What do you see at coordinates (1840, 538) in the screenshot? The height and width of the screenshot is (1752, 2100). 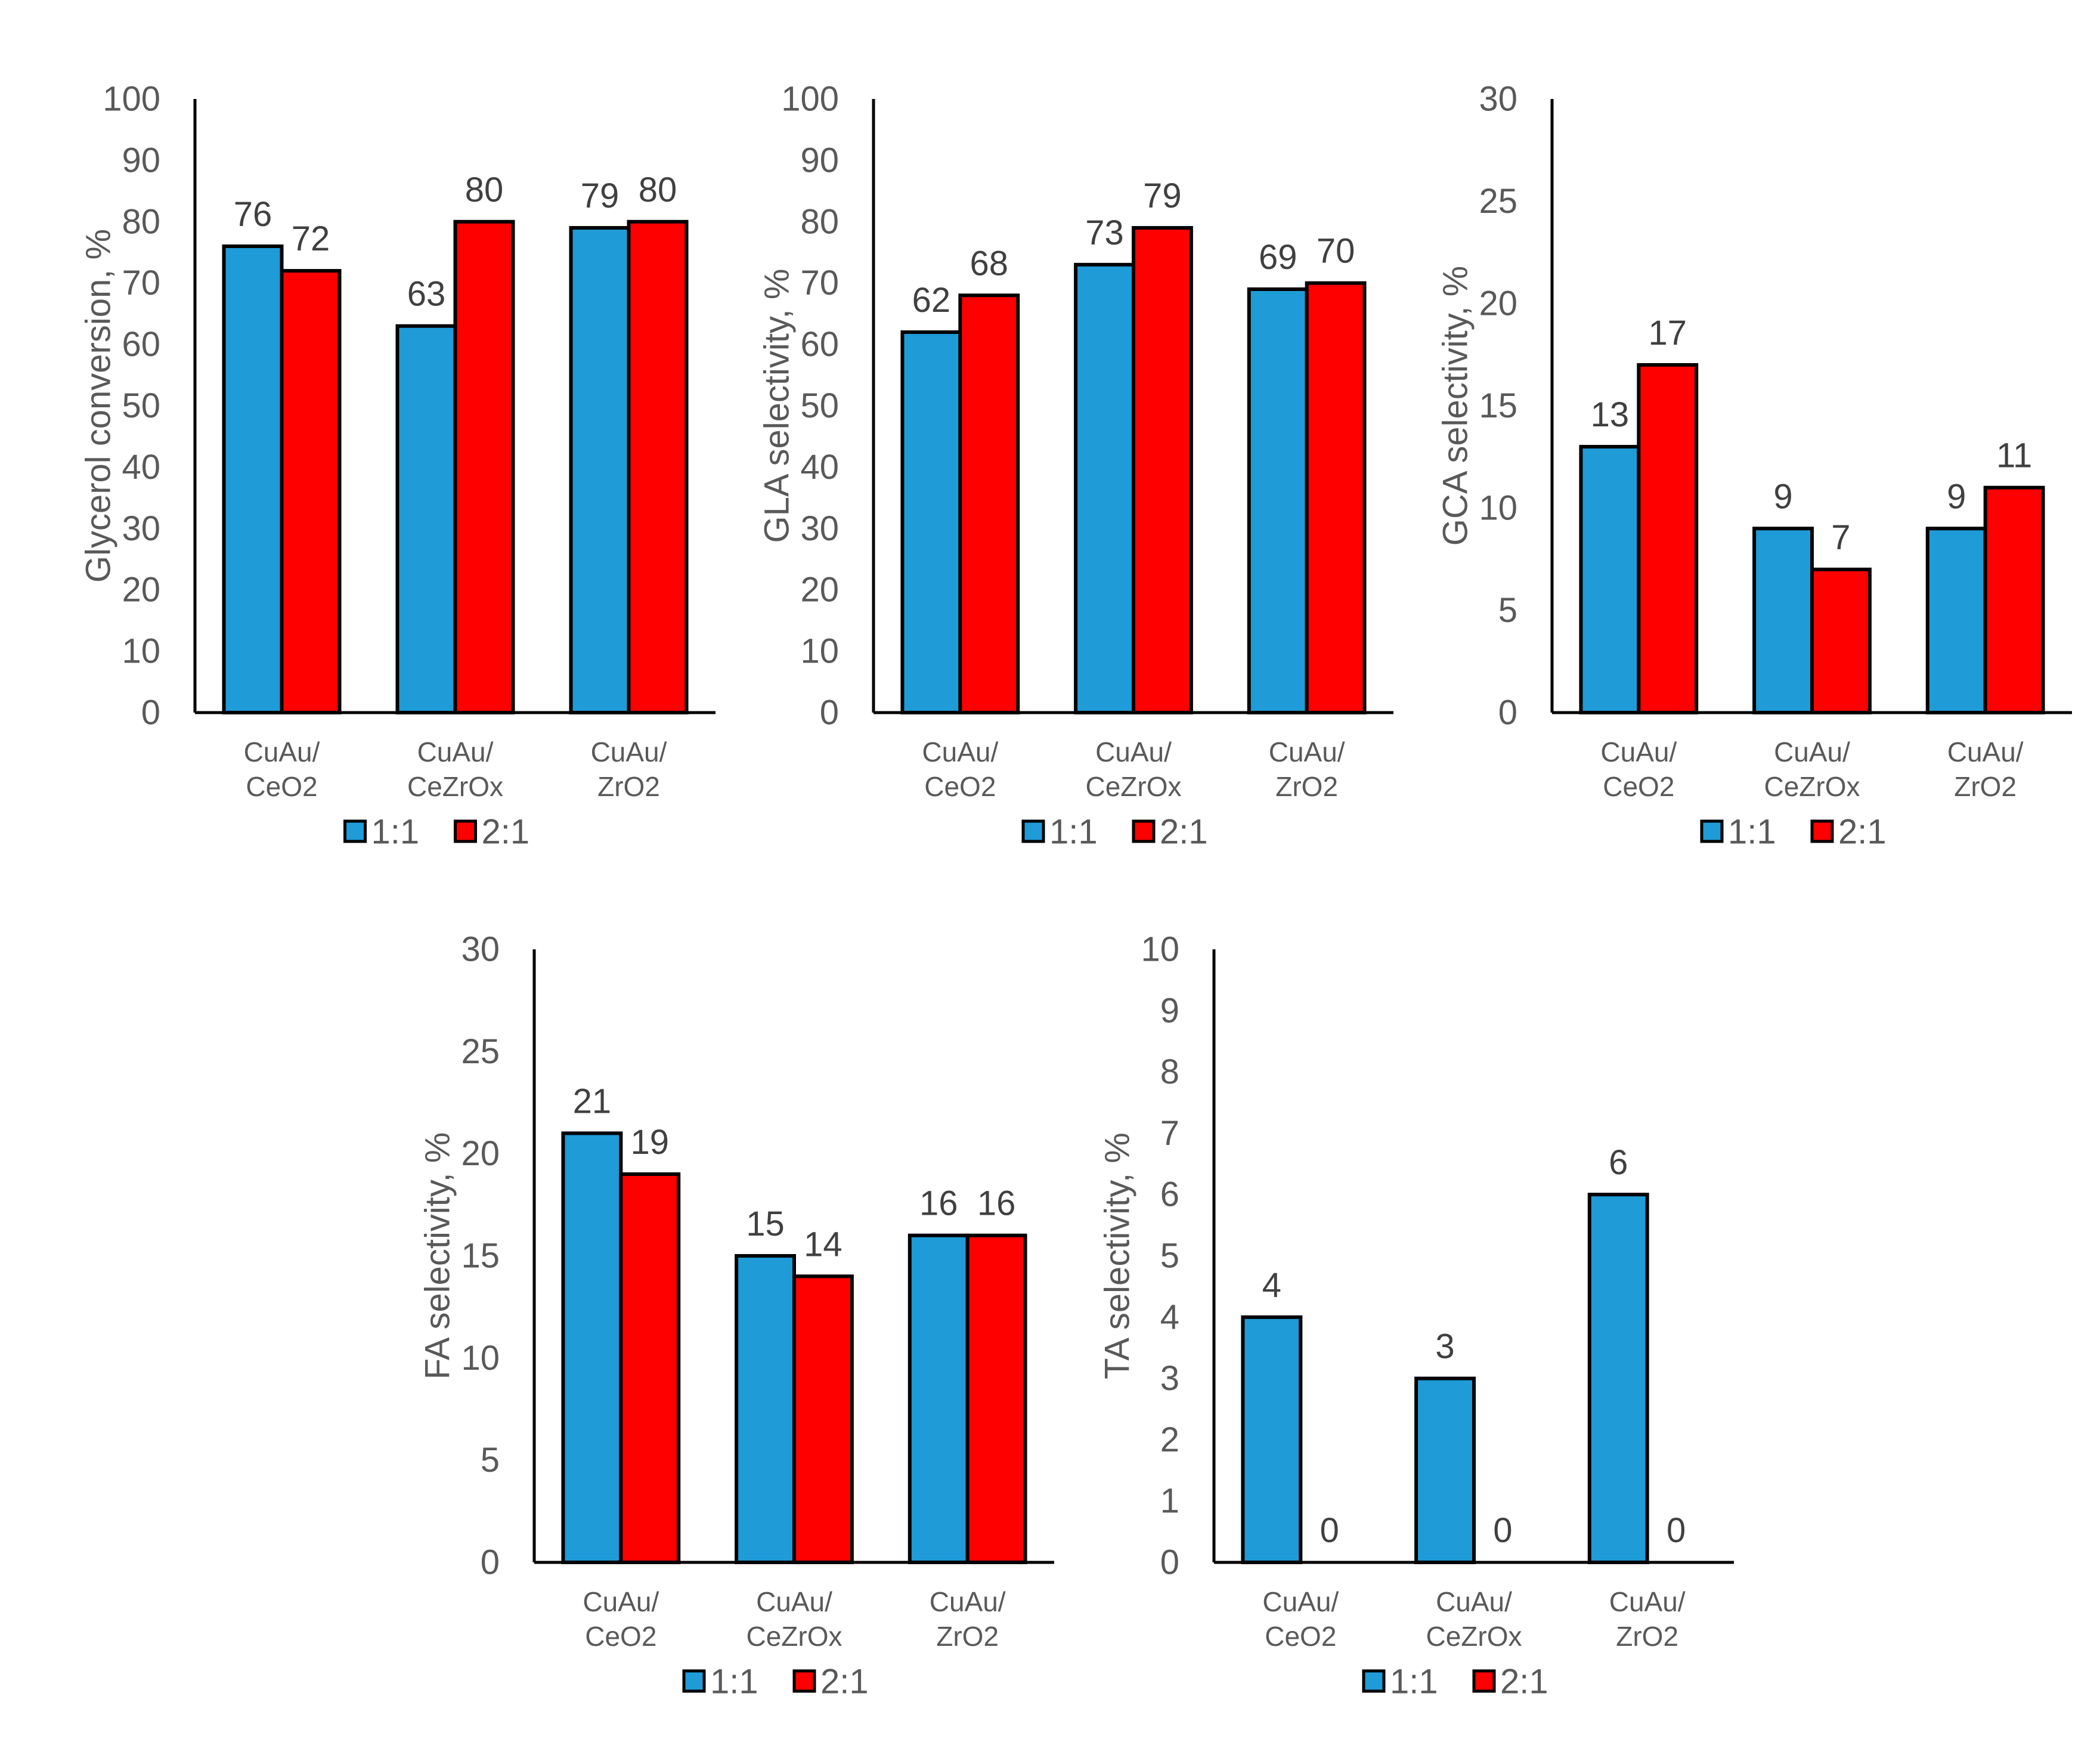 I see `data-label: 7` at bounding box center [1840, 538].